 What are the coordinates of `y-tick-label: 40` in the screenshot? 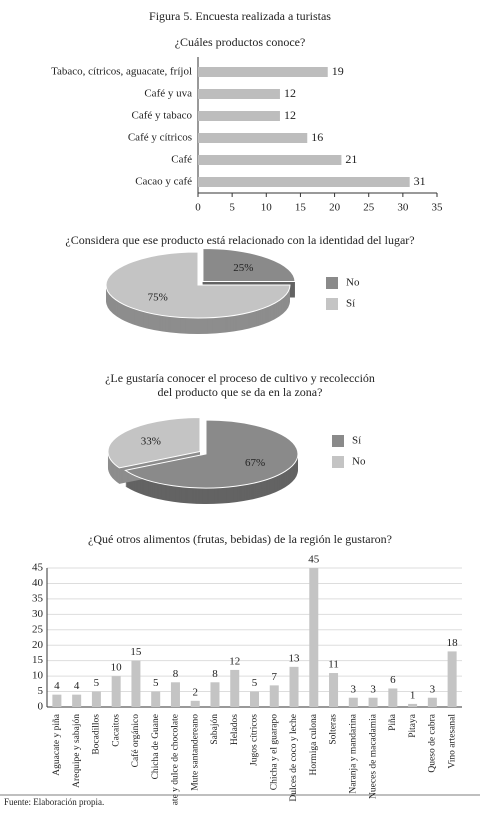 It's located at (38, 583).